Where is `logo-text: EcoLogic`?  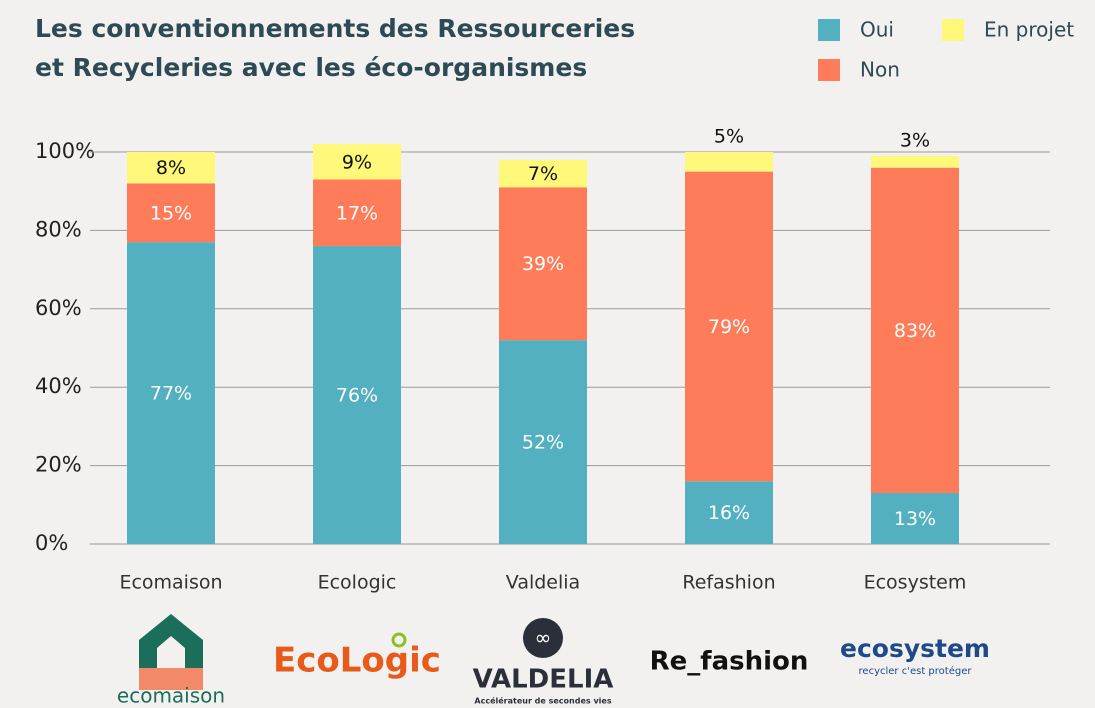 logo-text: EcoLogic is located at coordinates (357, 661).